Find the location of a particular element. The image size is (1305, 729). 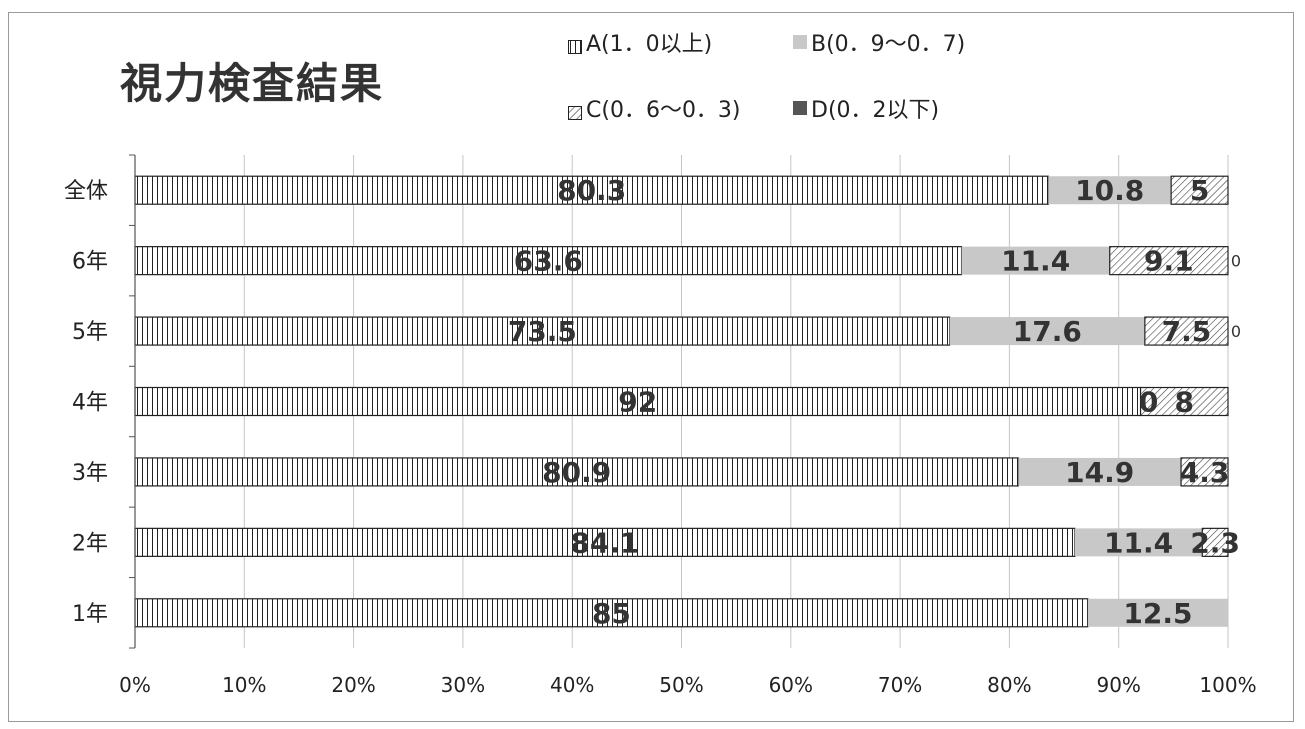

chart-title: 視力検査結果 is located at coordinates (252, 83).